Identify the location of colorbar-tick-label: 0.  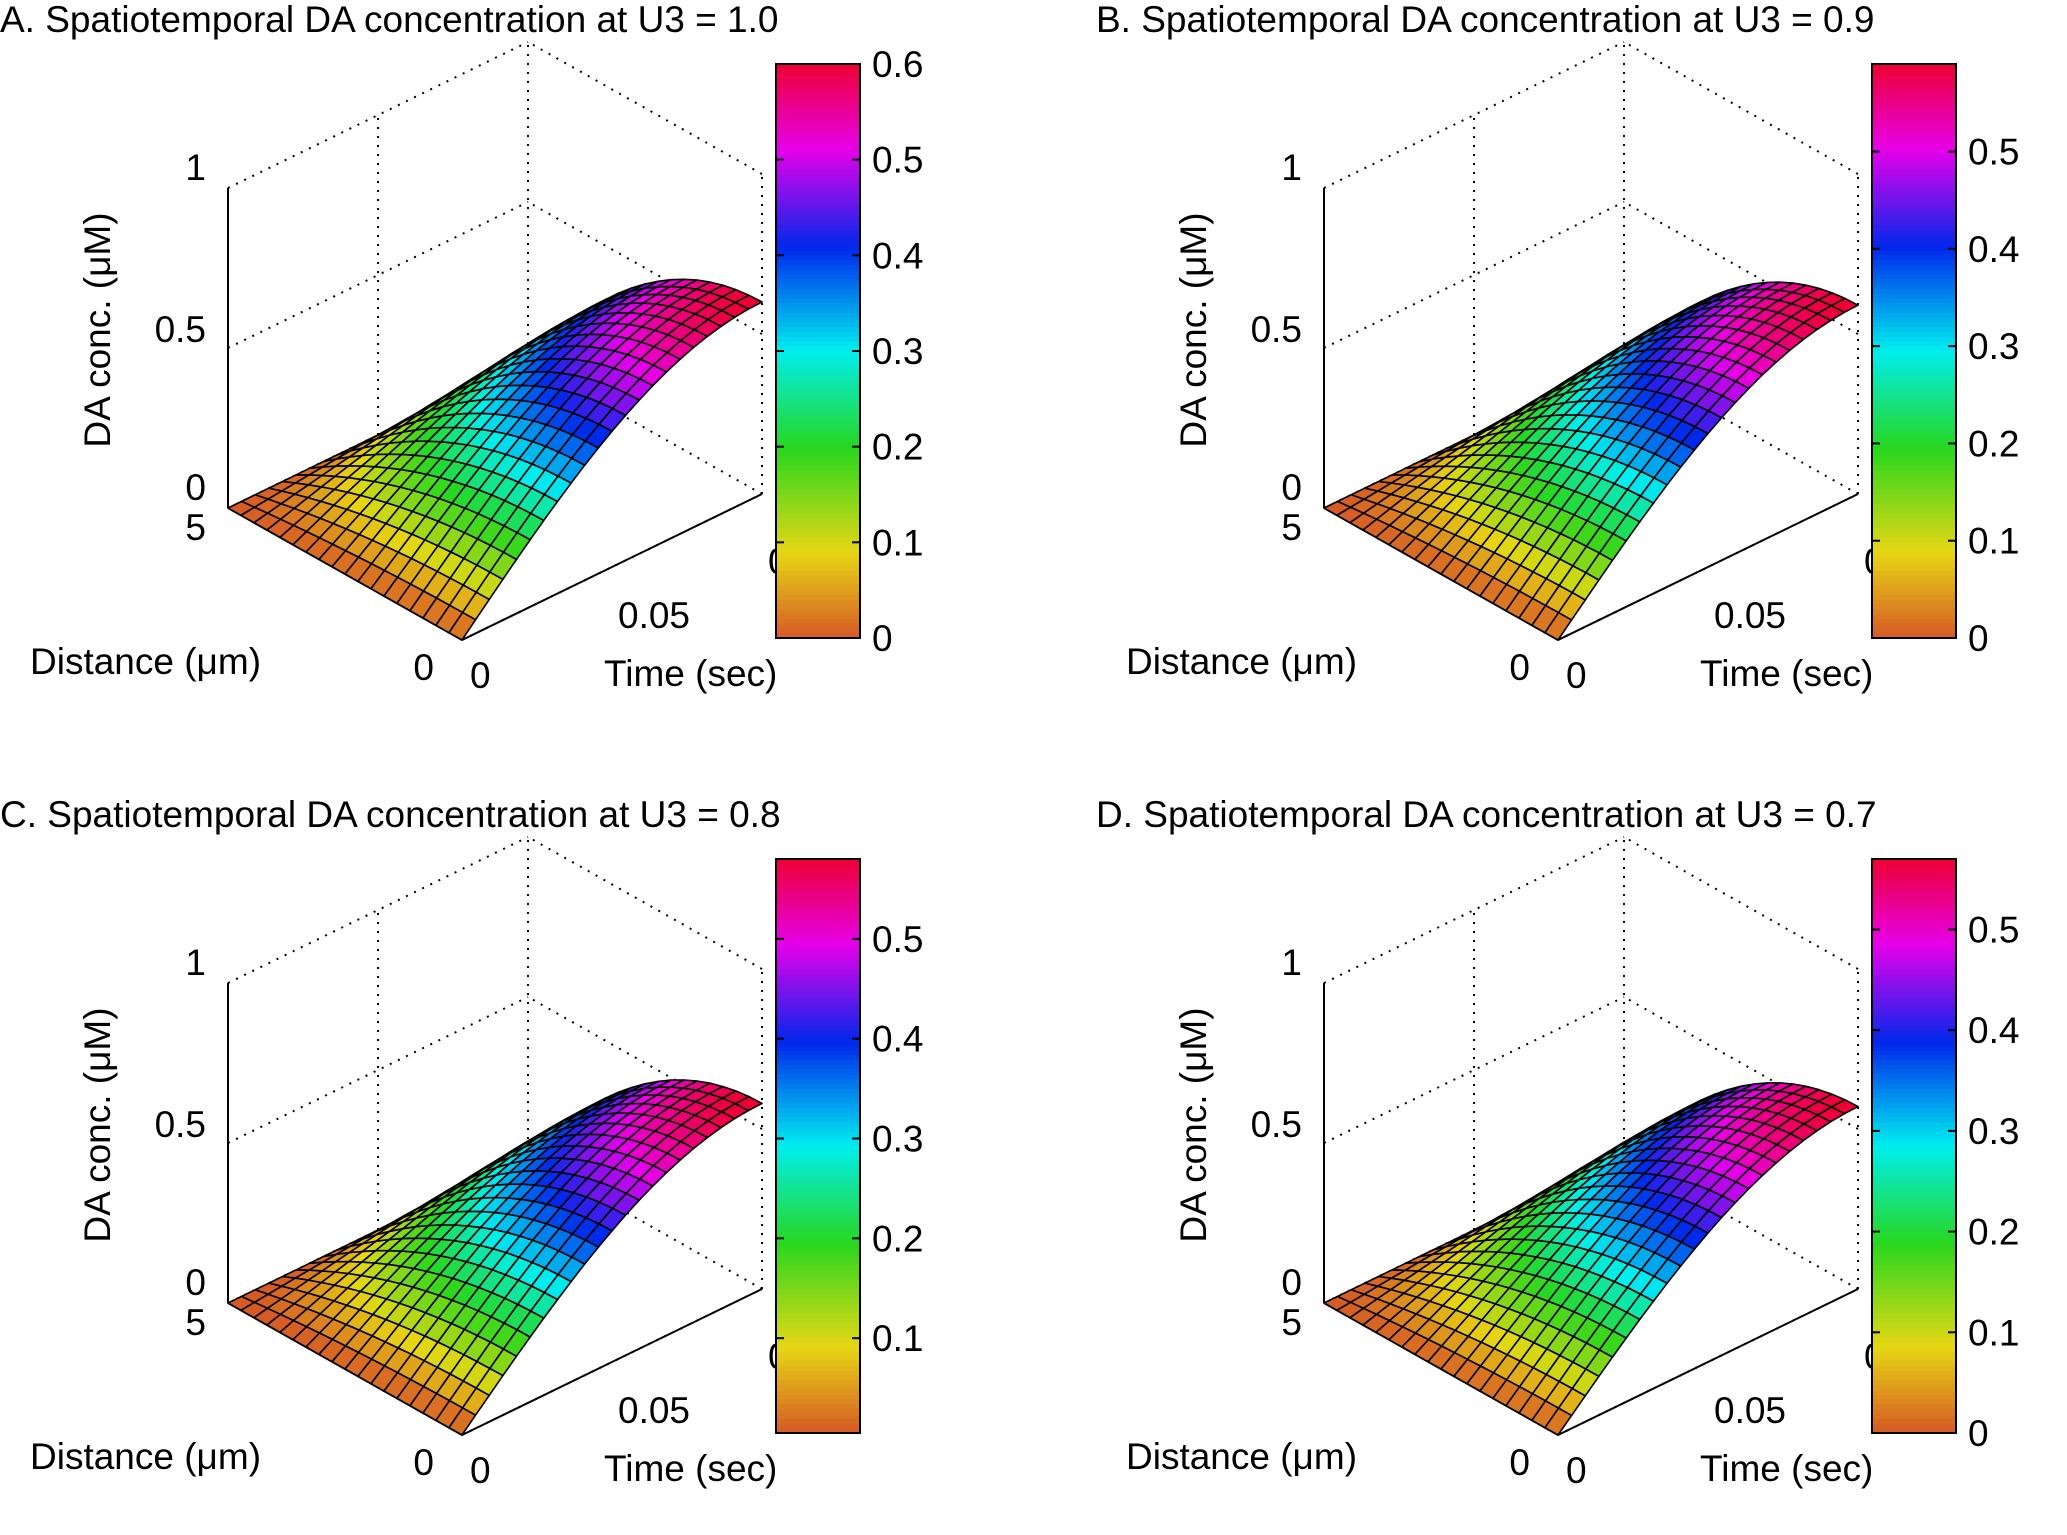
(1978, 1433).